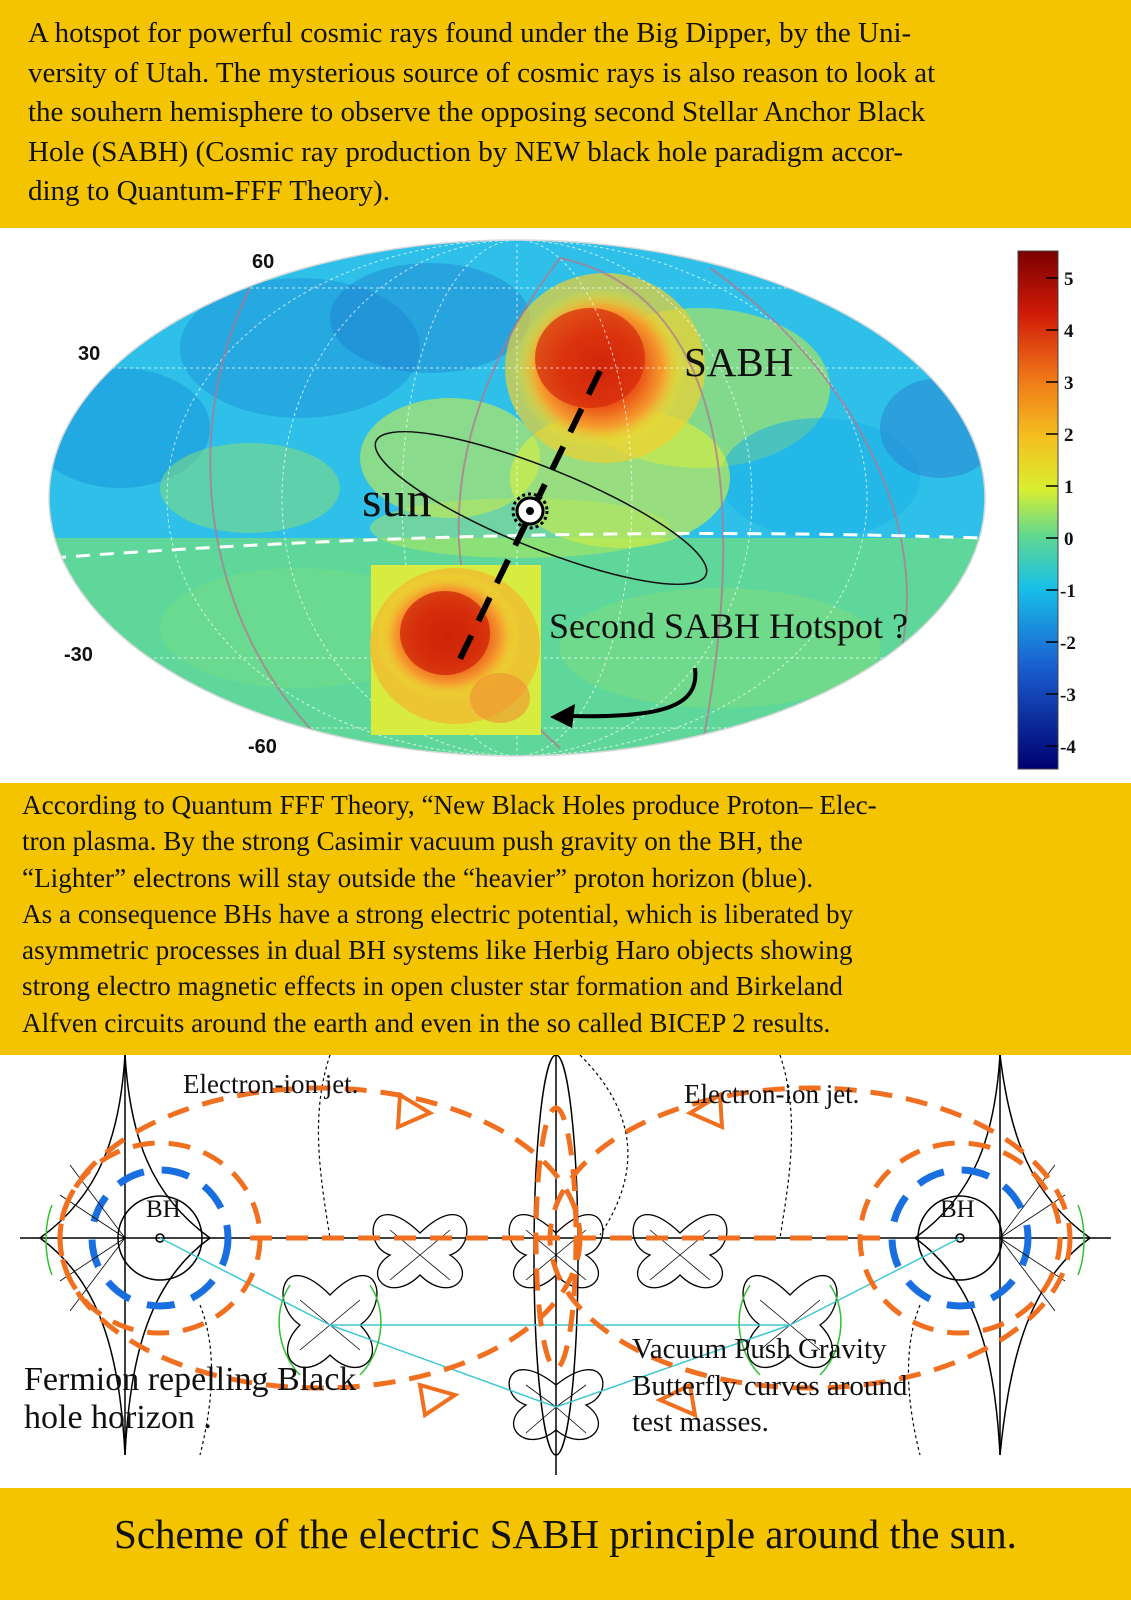  I want to click on green-curves, so click(565, 1290).